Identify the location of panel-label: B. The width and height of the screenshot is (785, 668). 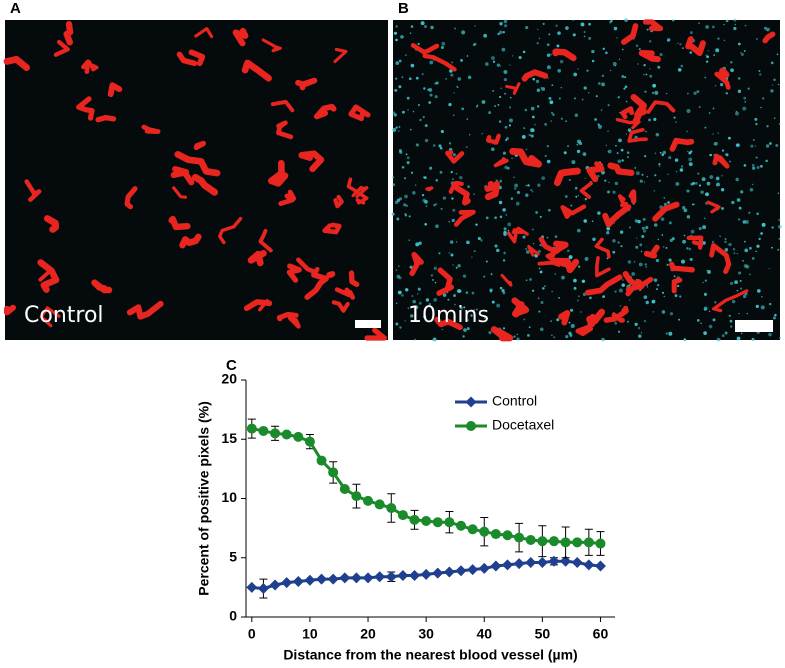
(403, 8).